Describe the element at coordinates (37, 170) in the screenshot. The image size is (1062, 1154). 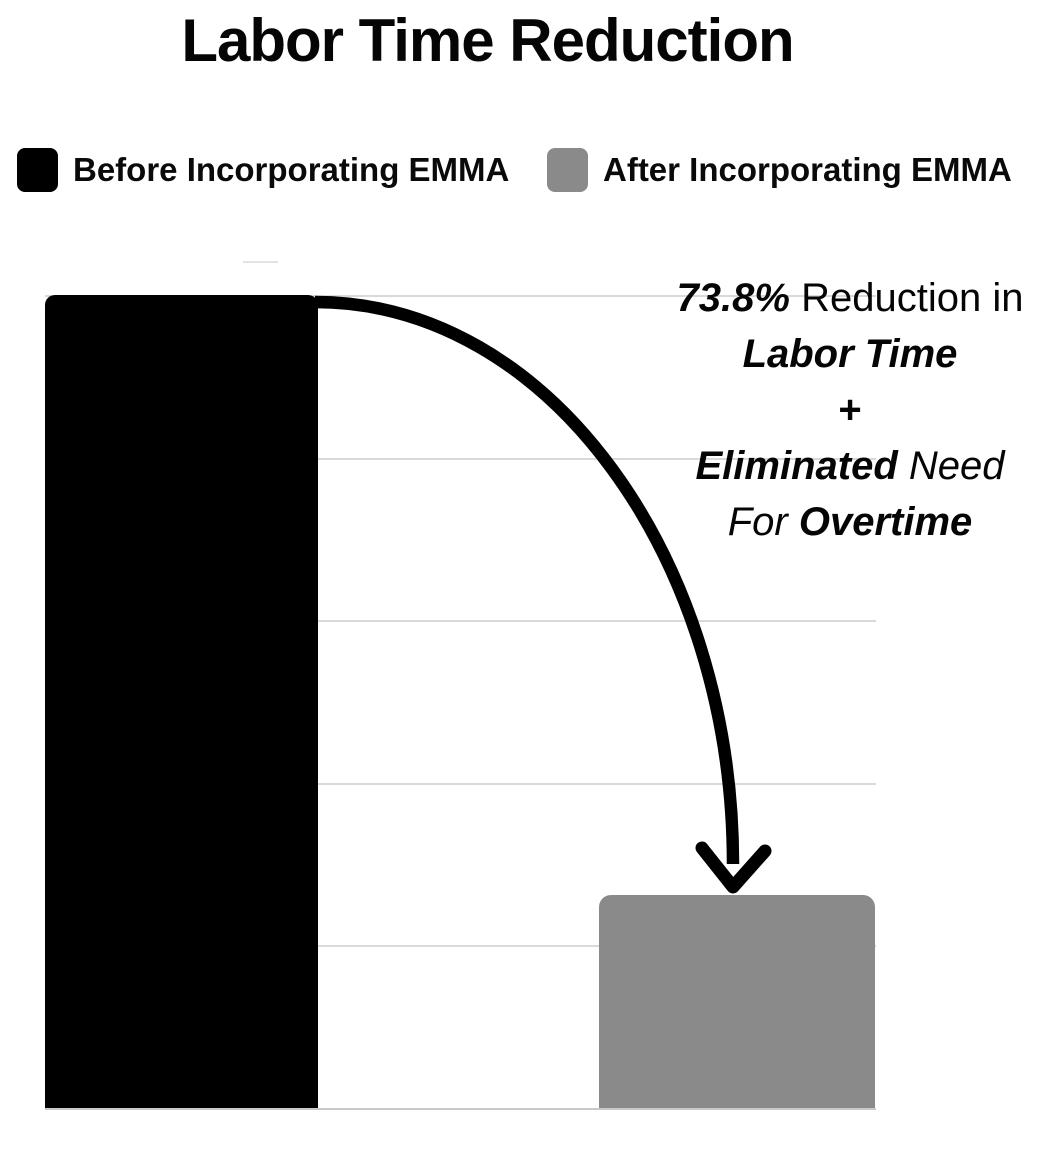
I see `legend-swatch-before` at that location.